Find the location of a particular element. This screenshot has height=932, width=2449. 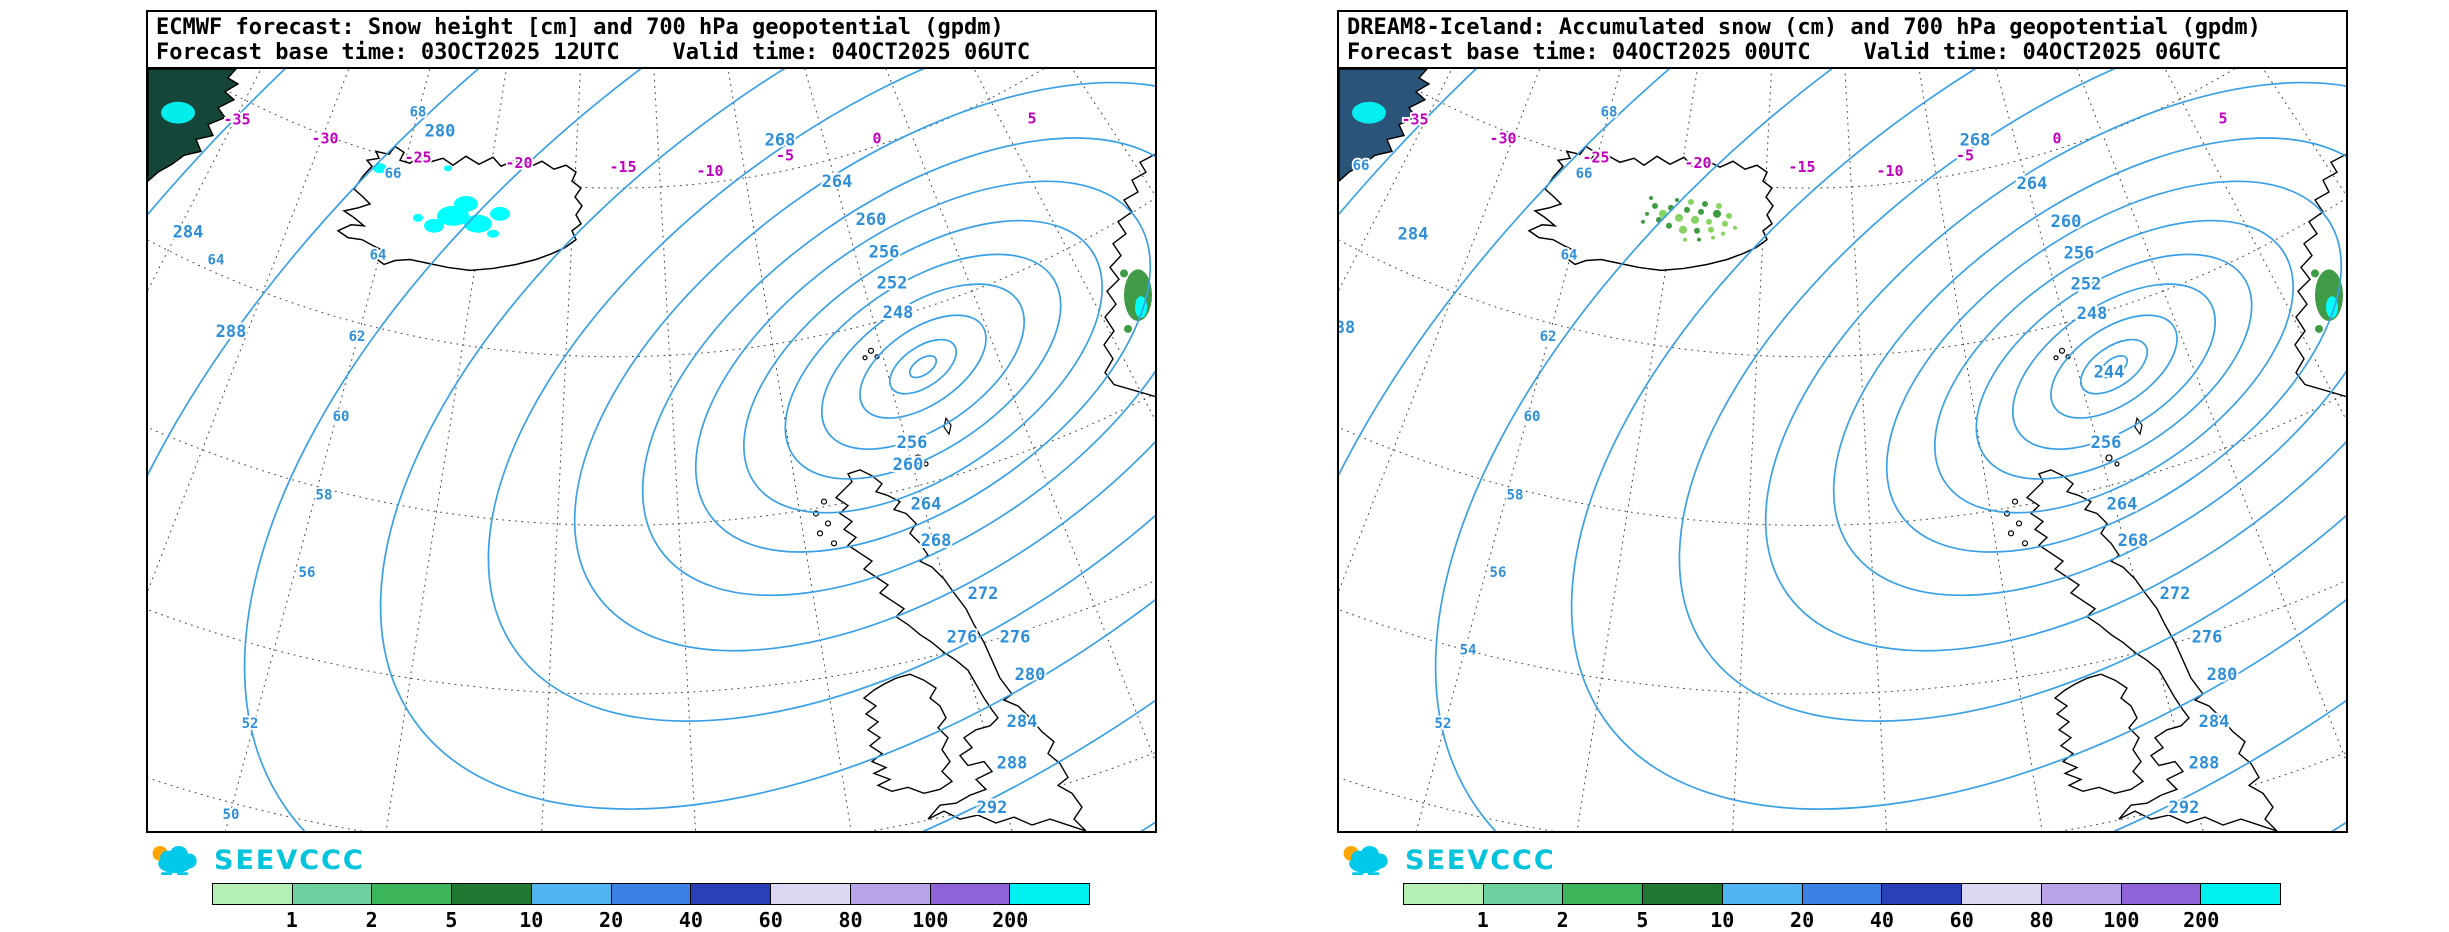

latitude-label: 60 is located at coordinates (1532, 417).